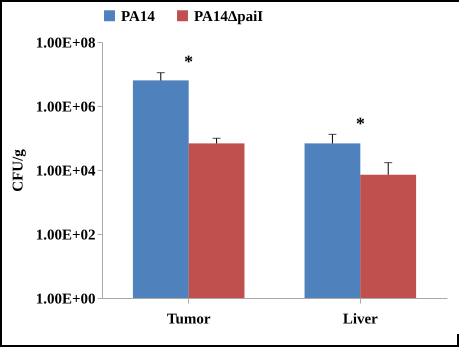 This screenshot has width=459, height=347. Describe the element at coordinates (66, 108) in the screenshot. I see `y-tick-label: 1.00E+06` at that location.